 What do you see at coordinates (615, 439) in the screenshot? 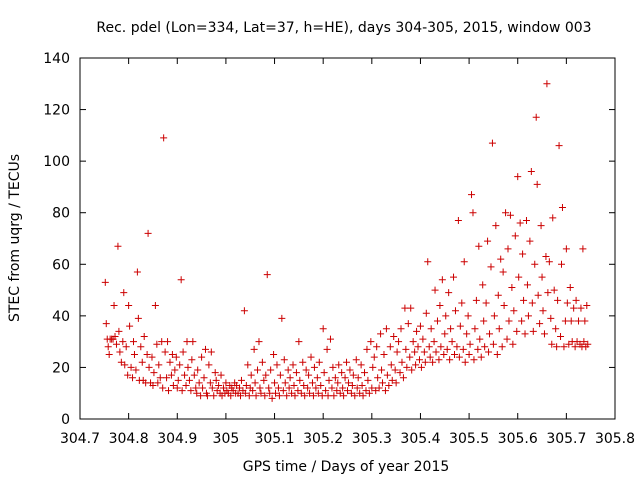
I see `x-tick-label: 305.8` at bounding box center [615, 439].